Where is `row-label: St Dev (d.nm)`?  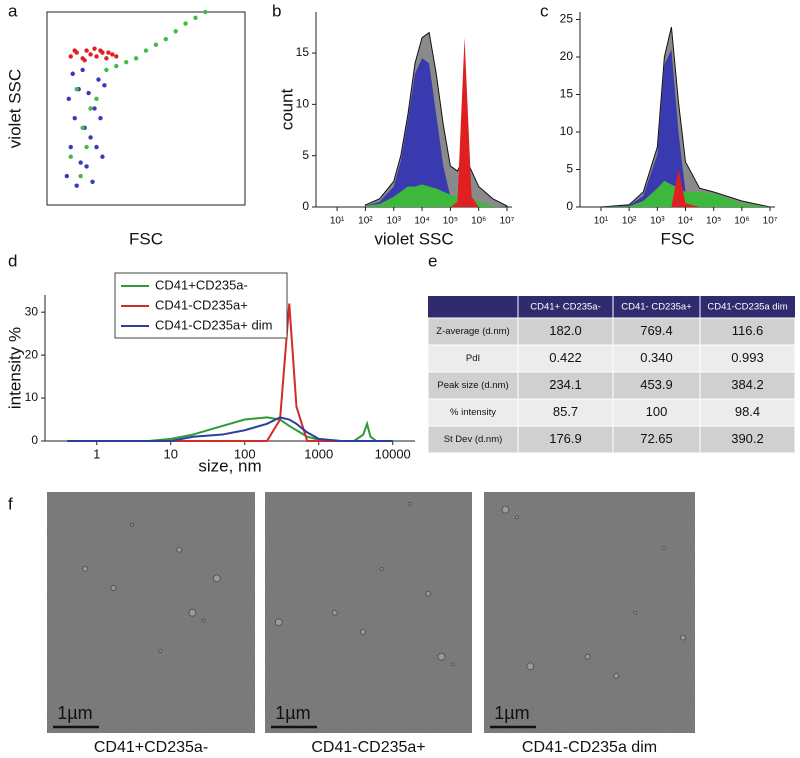
row-label: St Dev (d.nm) is located at coordinates (473, 439).